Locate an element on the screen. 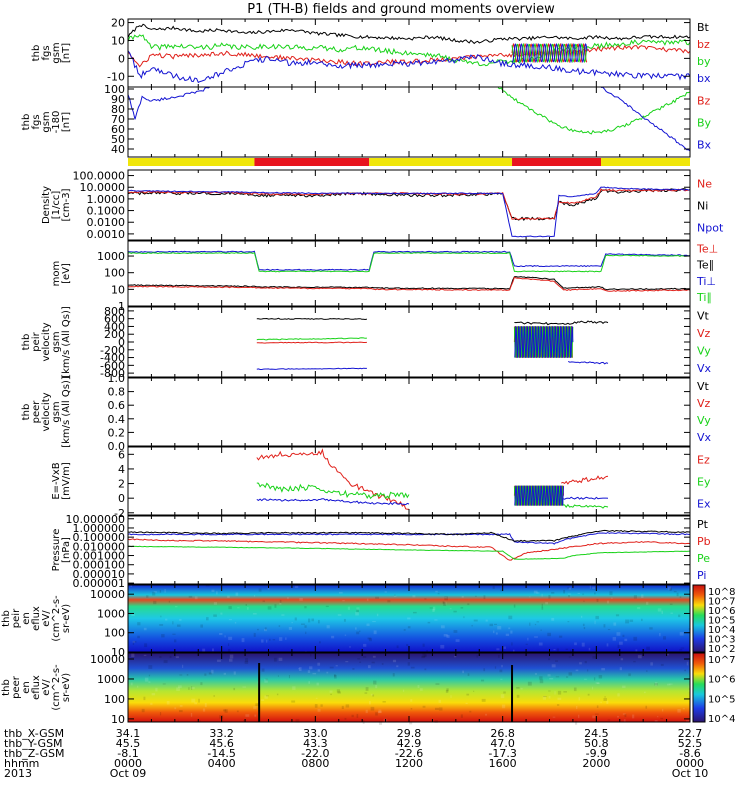 This screenshot has height=800, width=750. y-tick-label: 1000 is located at coordinates (111, 256).